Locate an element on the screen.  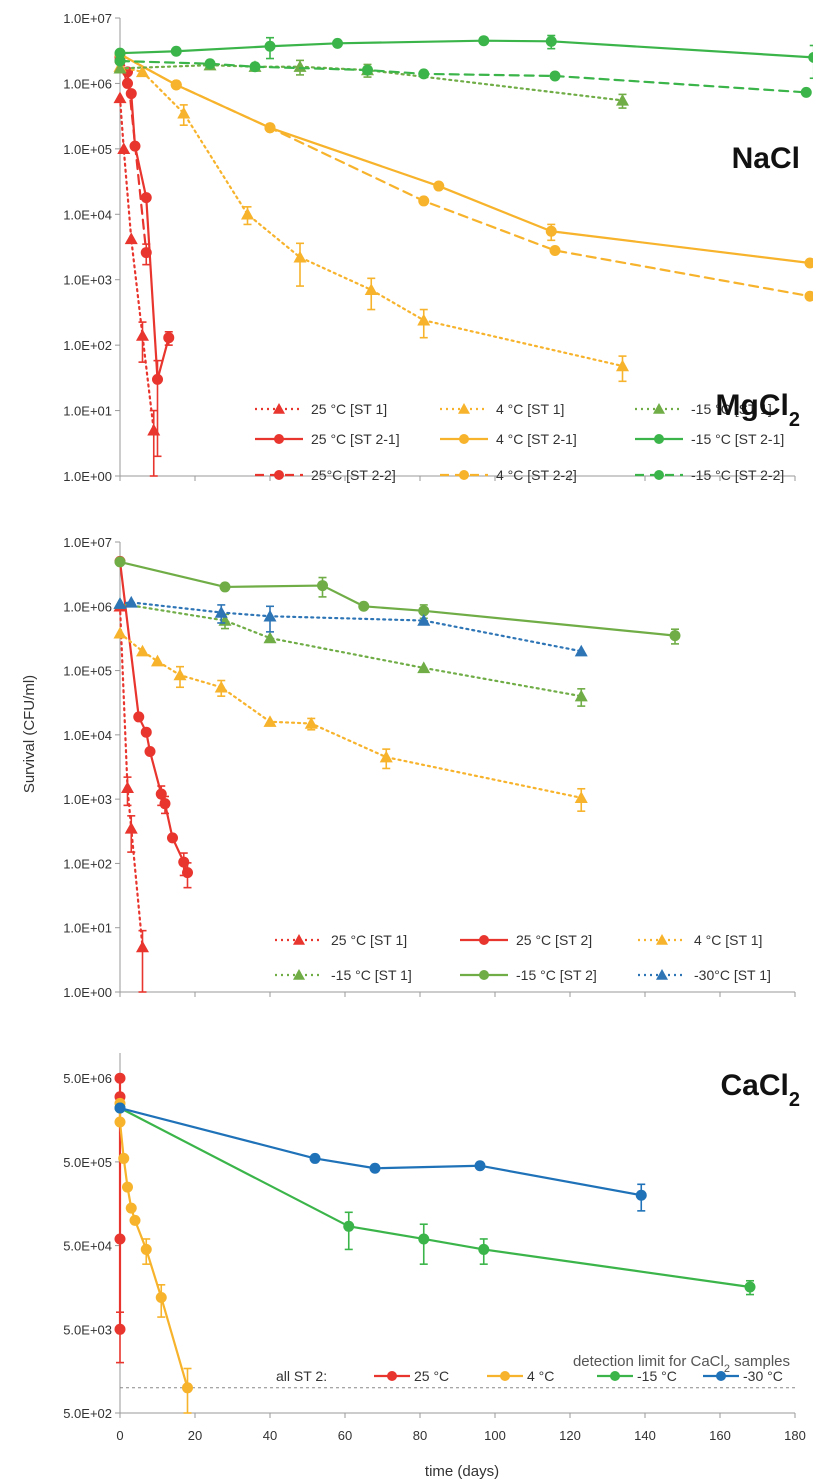
legend-label: 4 °C is located at coordinates (540, 1376).